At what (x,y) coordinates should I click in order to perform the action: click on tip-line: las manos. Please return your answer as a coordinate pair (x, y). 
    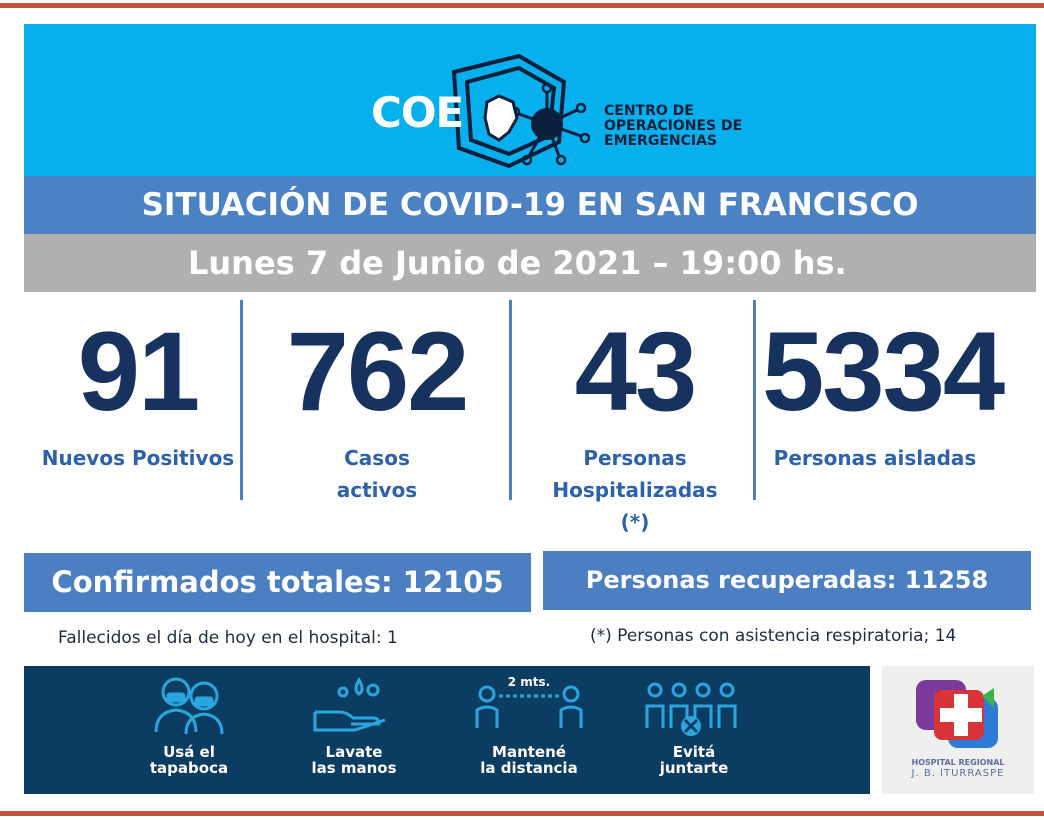
    Looking at the image, I should click on (354, 768).